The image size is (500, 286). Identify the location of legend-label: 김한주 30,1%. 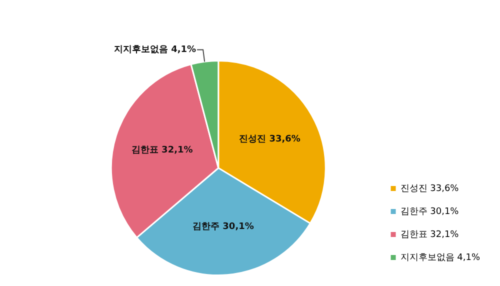
(430, 211).